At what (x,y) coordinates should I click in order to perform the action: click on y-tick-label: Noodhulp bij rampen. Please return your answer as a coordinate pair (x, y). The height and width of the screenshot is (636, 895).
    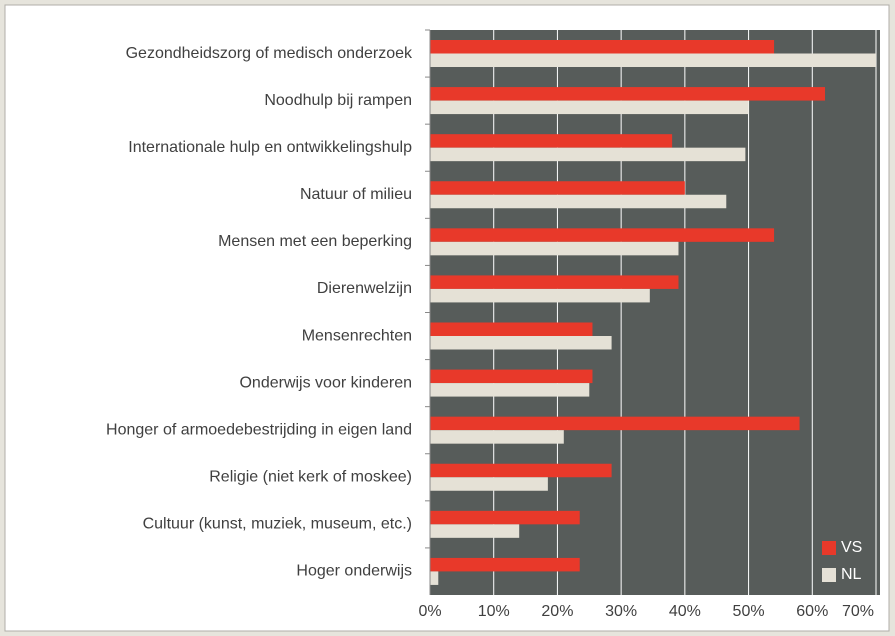
    Looking at the image, I should click on (338, 100).